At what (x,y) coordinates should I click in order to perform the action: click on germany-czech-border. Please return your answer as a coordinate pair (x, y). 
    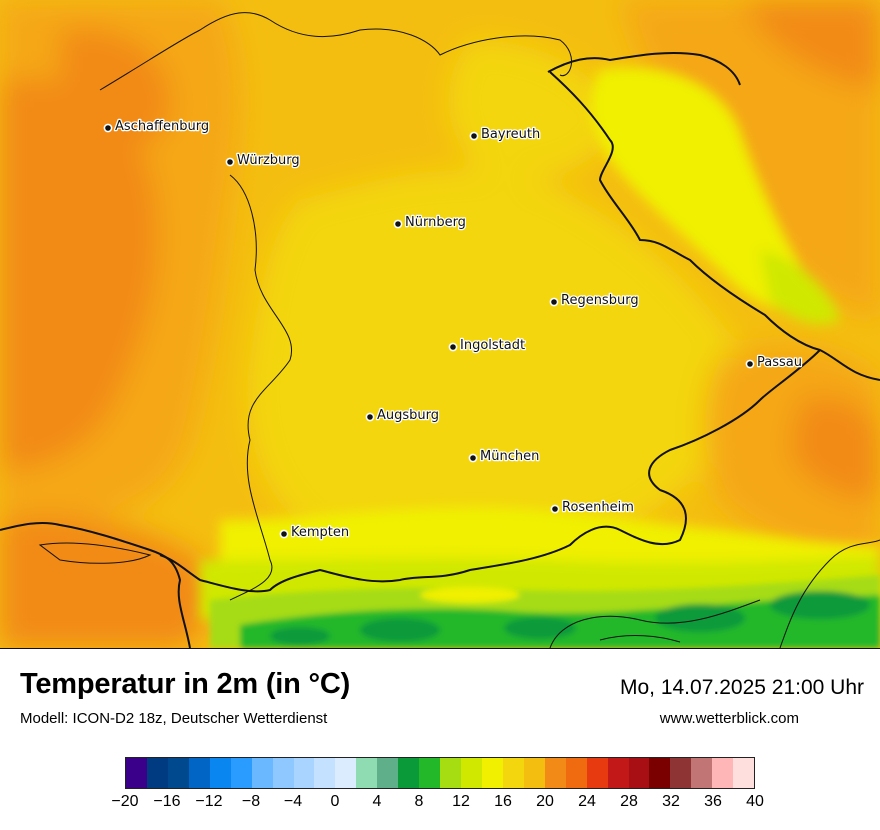
    Looking at the image, I should click on (714, 226).